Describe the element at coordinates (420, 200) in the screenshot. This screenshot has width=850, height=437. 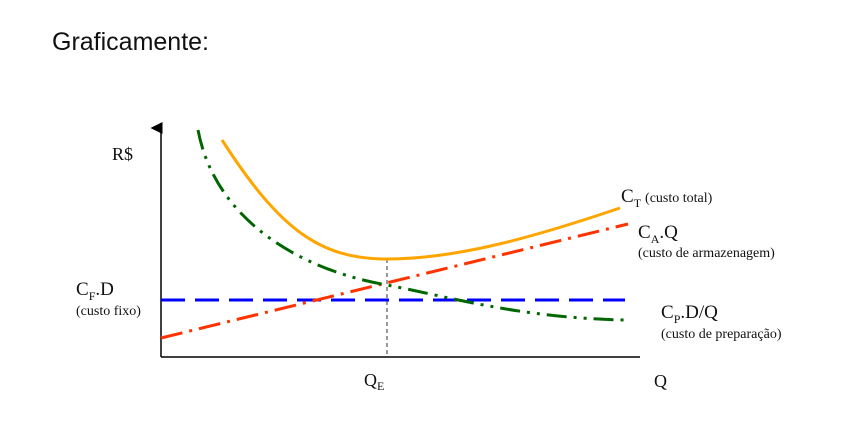
I see `total-cost-curve` at that location.